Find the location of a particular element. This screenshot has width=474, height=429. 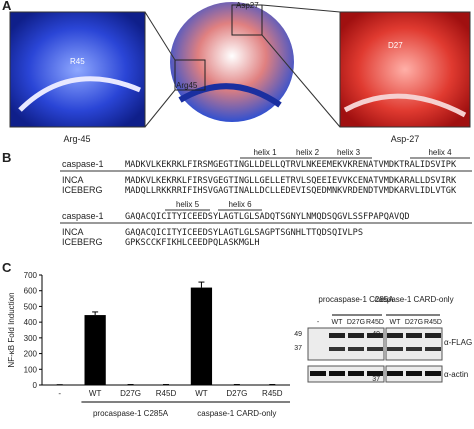

helix-label: helix 6 is located at coordinates (240, 204).